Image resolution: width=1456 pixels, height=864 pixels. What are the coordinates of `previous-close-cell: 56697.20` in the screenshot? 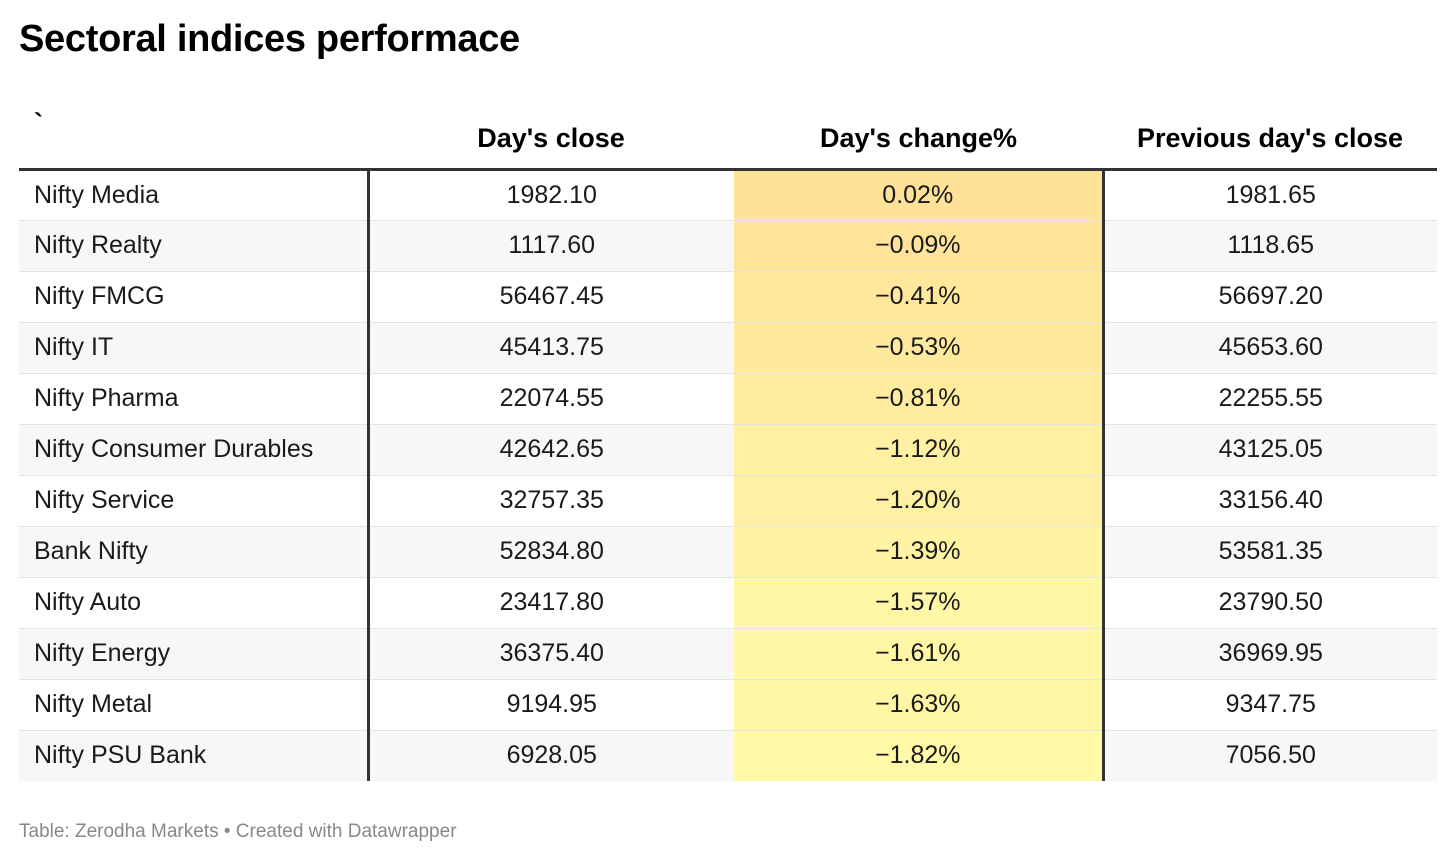 It's located at (1270, 297).